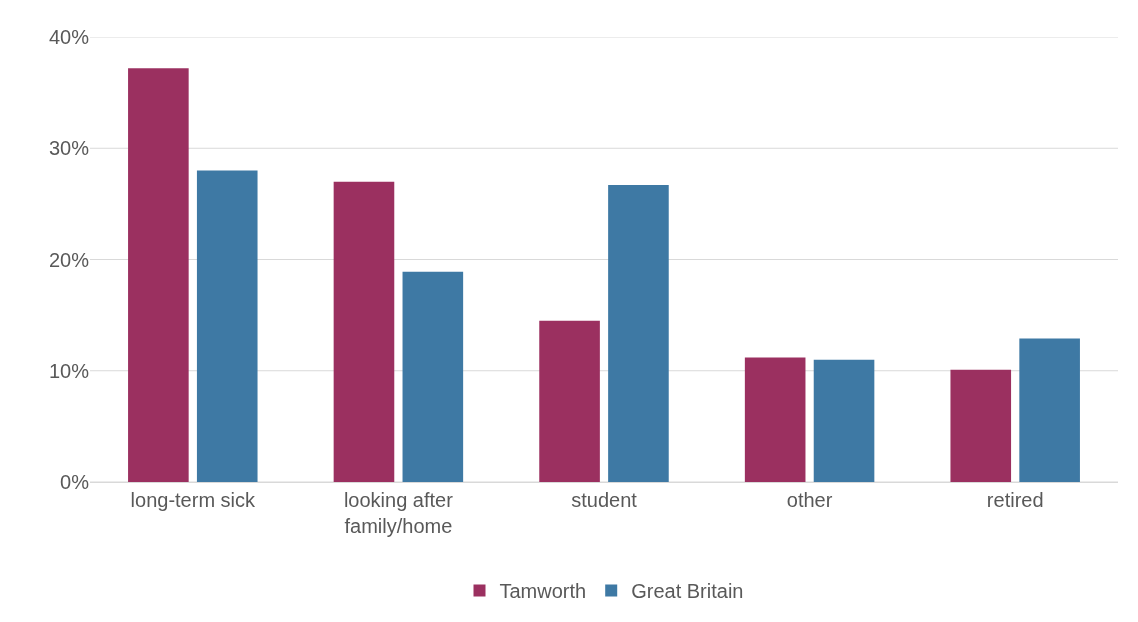 The image size is (1138, 622). What do you see at coordinates (69, 259) in the screenshot?
I see `y-tick-label: 20%` at bounding box center [69, 259].